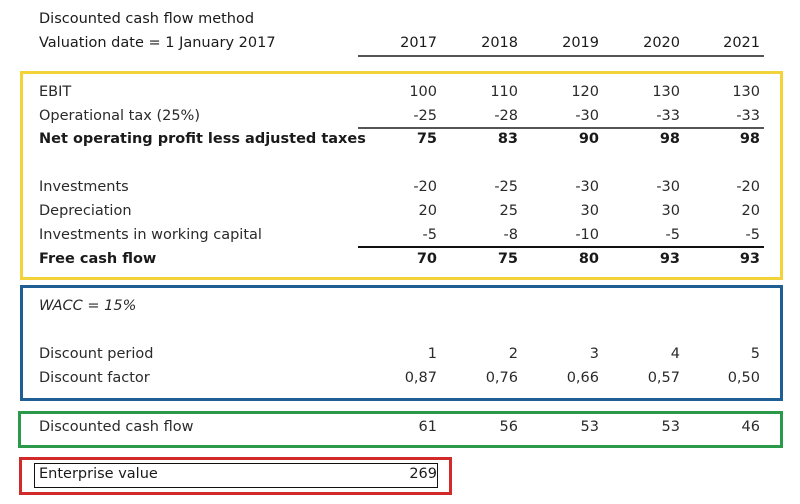 The width and height of the screenshot is (800, 504). I want to click on header-underline, so click(561, 56).